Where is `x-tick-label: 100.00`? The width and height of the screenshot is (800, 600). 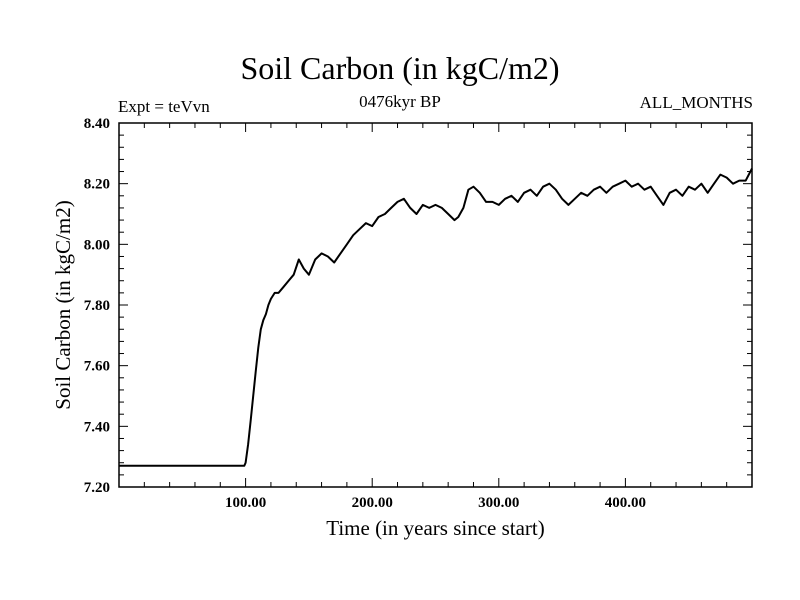 x-tick-label: 100.00 is located at coordinates (245, 503).